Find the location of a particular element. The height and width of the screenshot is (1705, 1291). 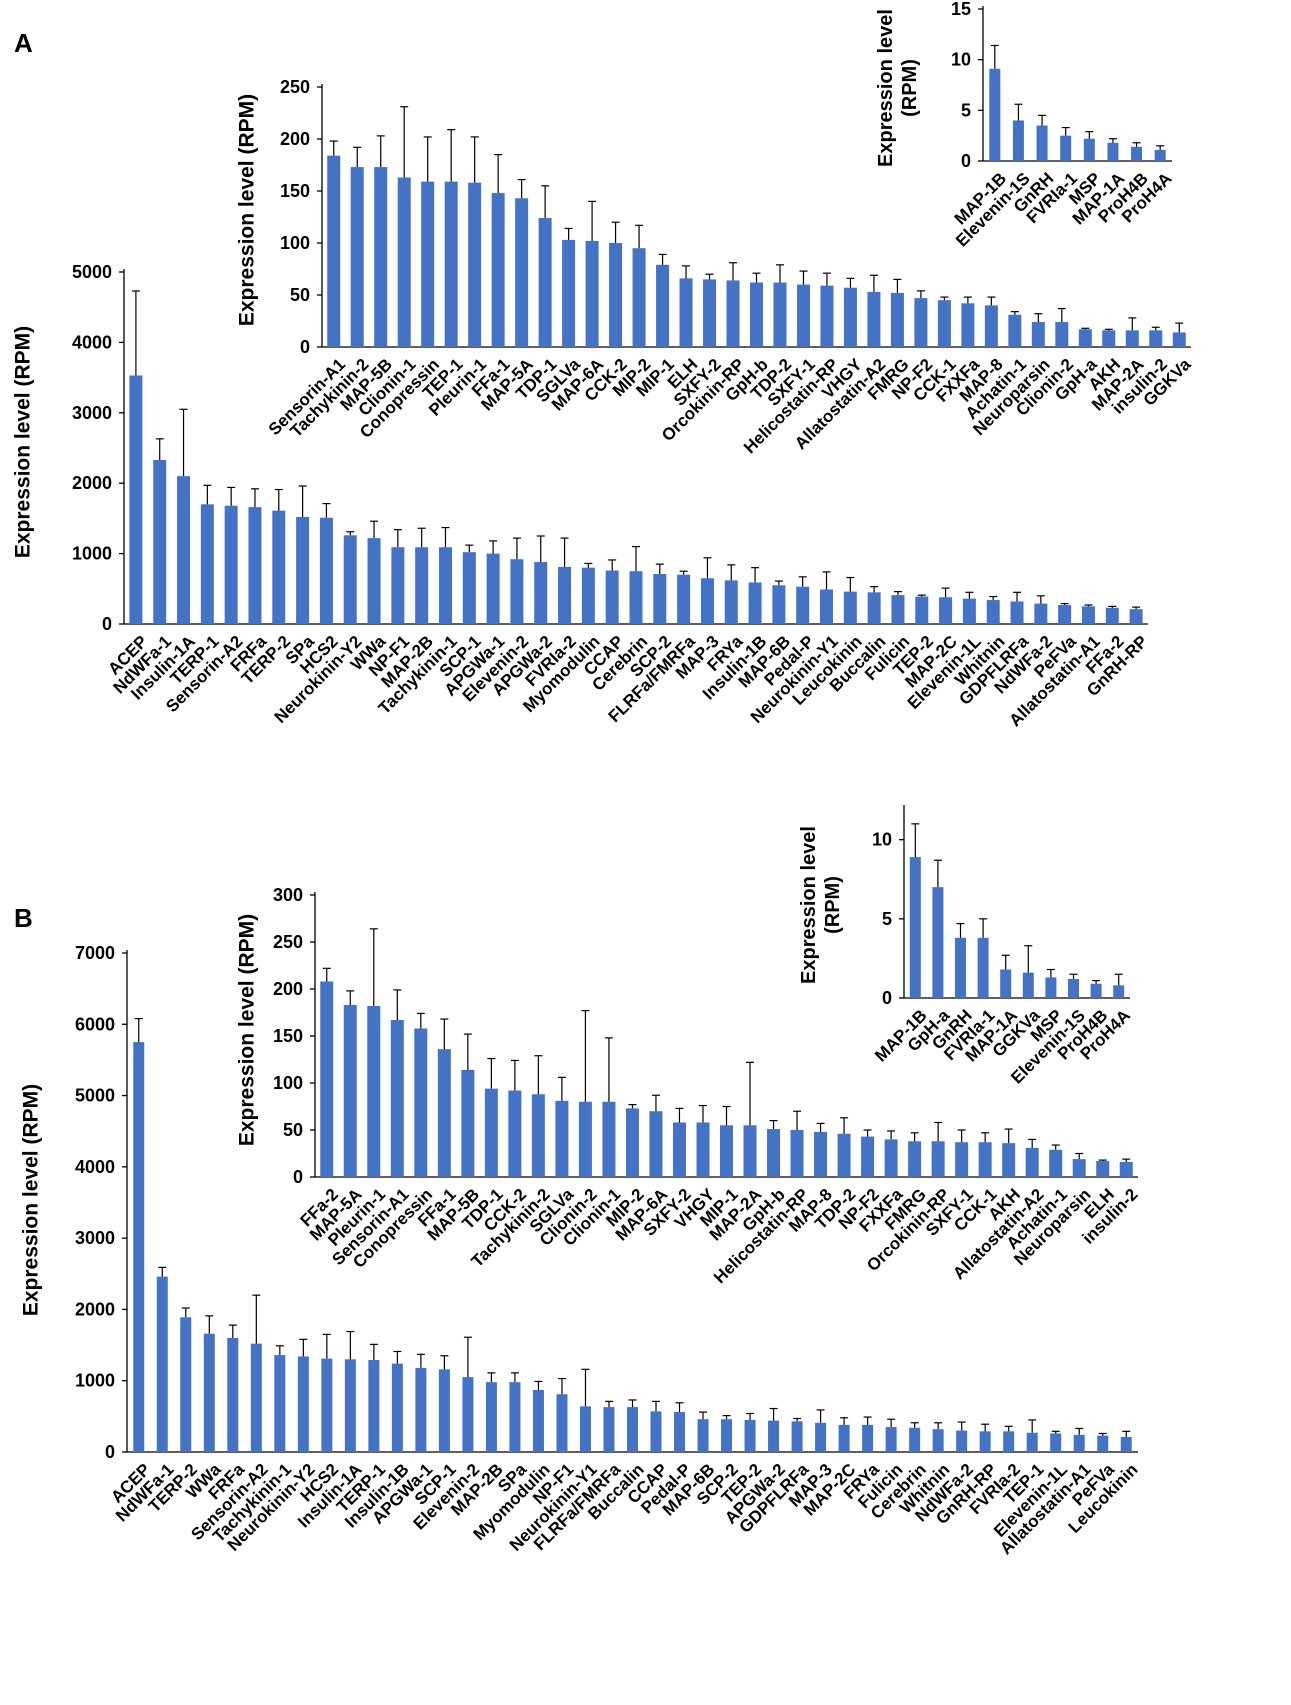

y-tick-label: 50 is located at coordinates (300, 295).